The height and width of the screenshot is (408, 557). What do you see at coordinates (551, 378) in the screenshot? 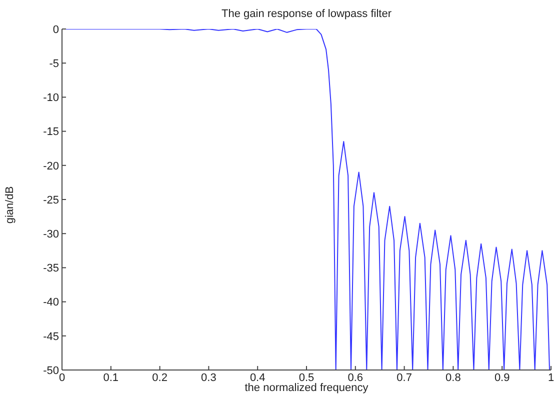
I see `x-tick-label: 1` at bounding box center [551, 378].